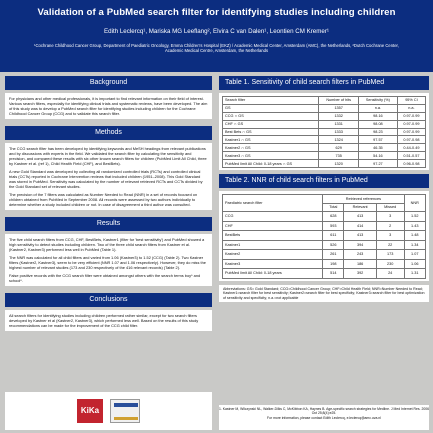 The image size is (433, 433). What do you see at coordinates (272, 263) in the screenshot?
I see `table-cell: Kastner3` at bounding box center [272, 263].